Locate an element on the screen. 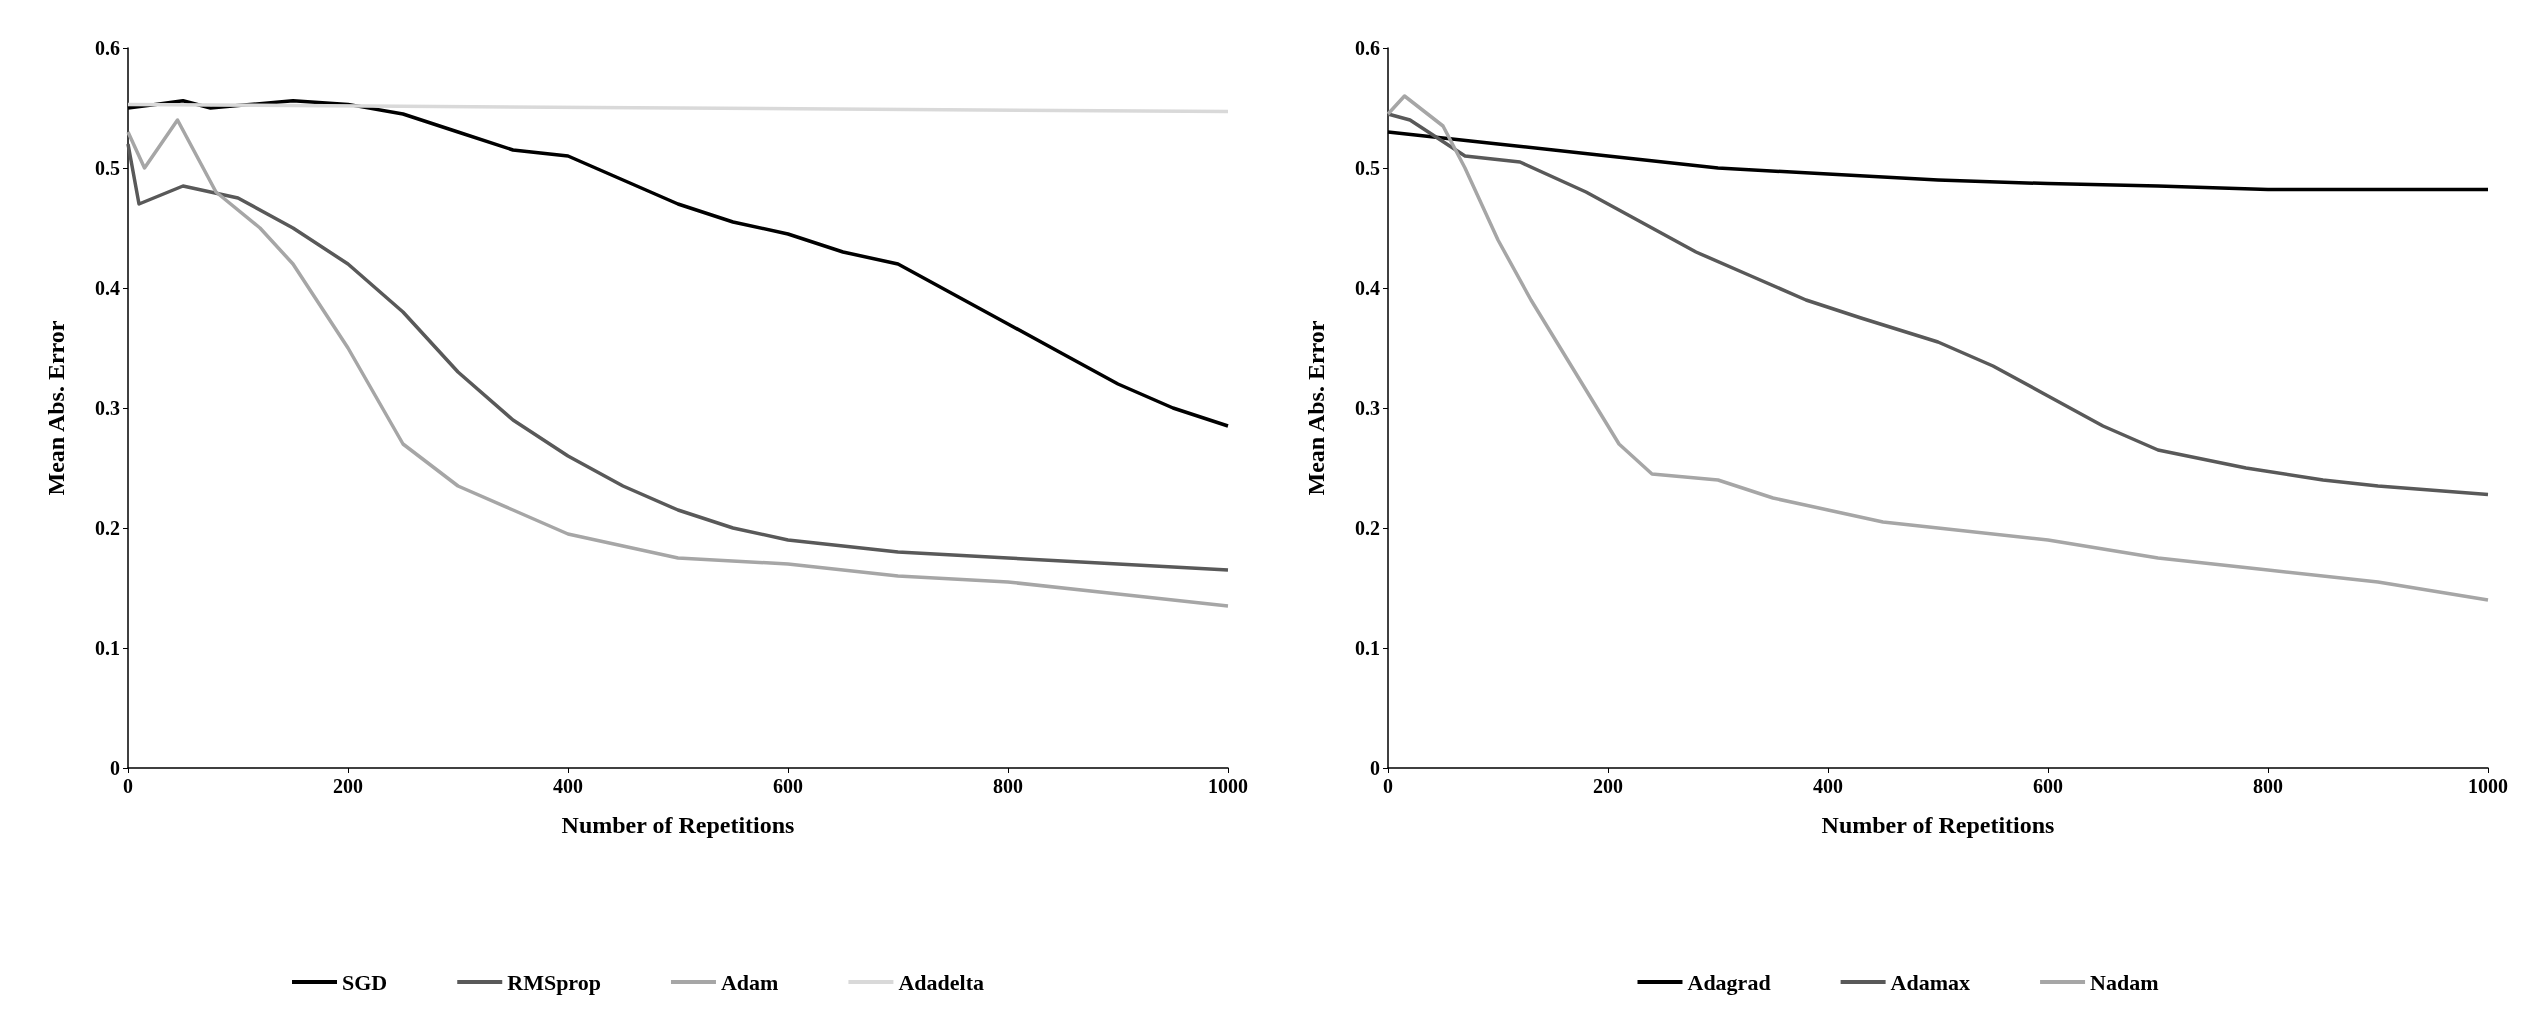 The width and height of the screenshot is (2548, 1024). legend-label: Adamax is located at coordinates (1930, 982).